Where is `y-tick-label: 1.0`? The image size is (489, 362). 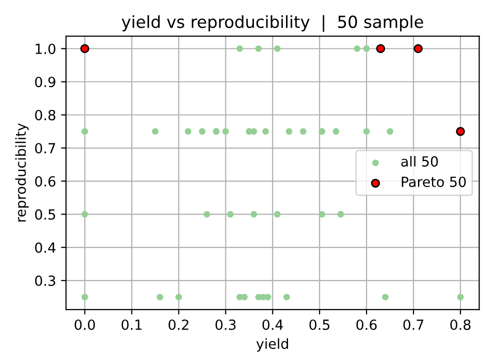 y-tick-label: 1.0 is located at coordinates (46, 49).